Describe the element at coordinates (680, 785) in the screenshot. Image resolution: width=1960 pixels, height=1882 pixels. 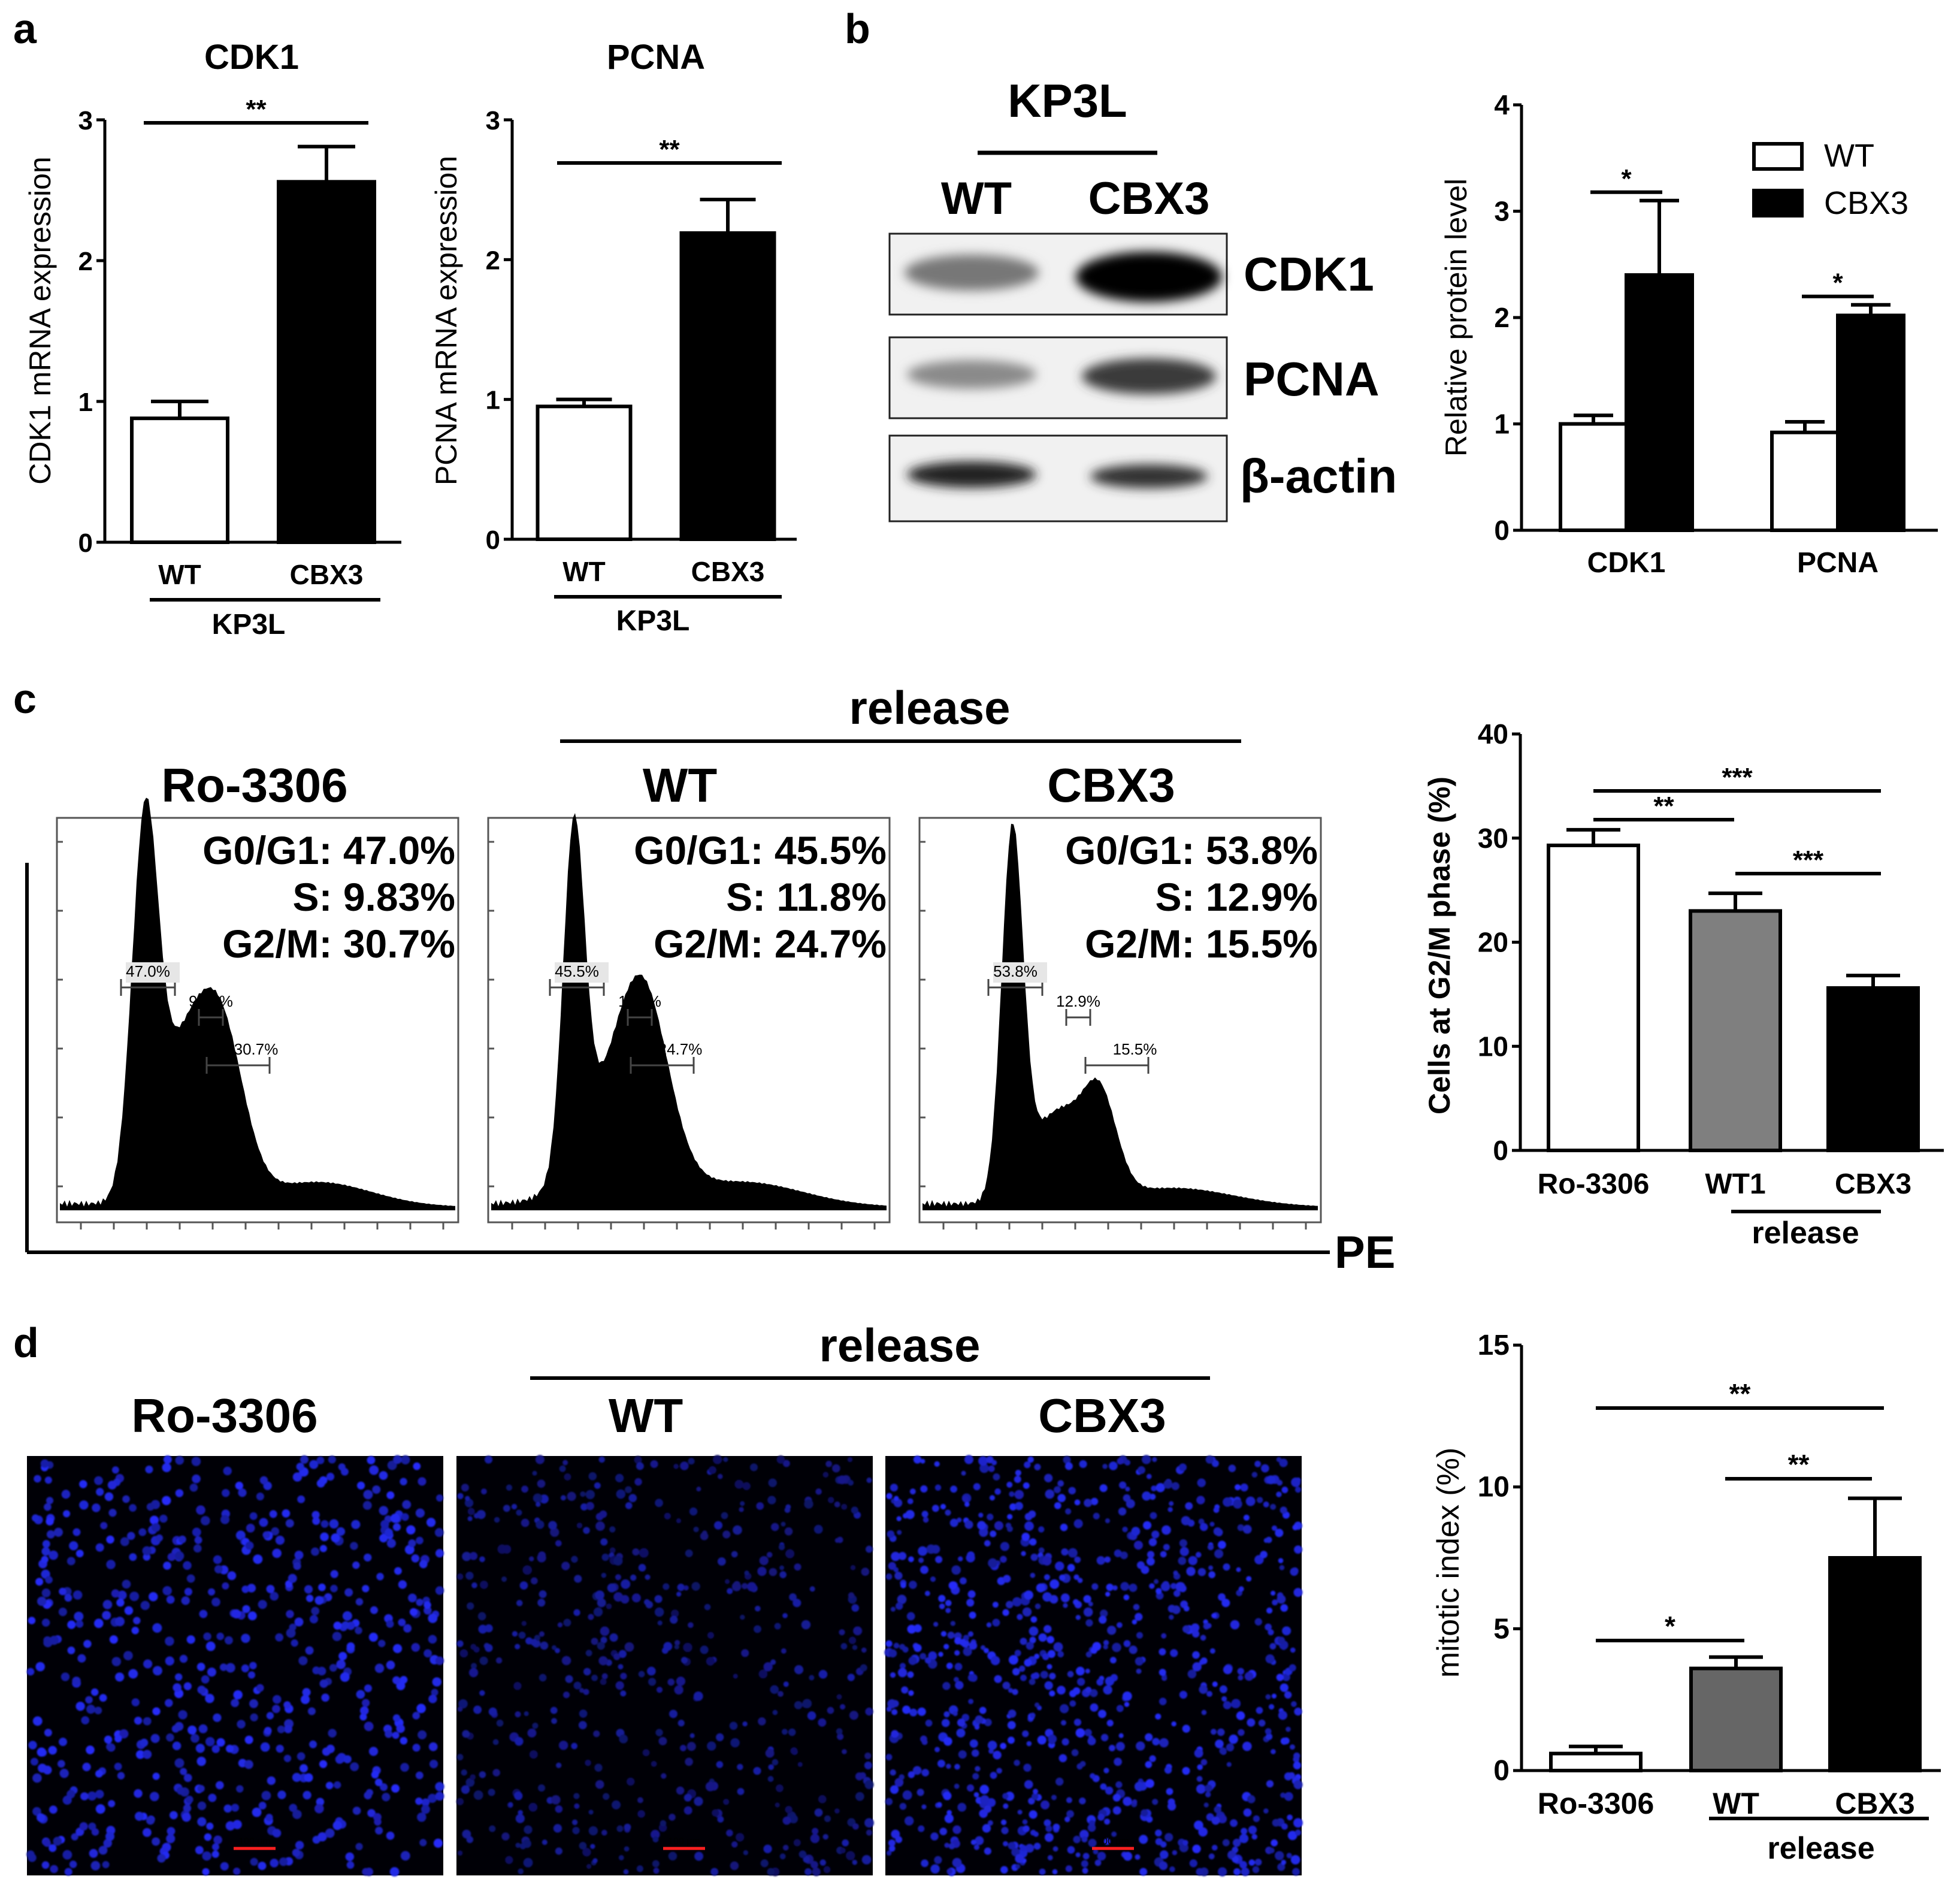
I see `histogram-title: WT` at that location.